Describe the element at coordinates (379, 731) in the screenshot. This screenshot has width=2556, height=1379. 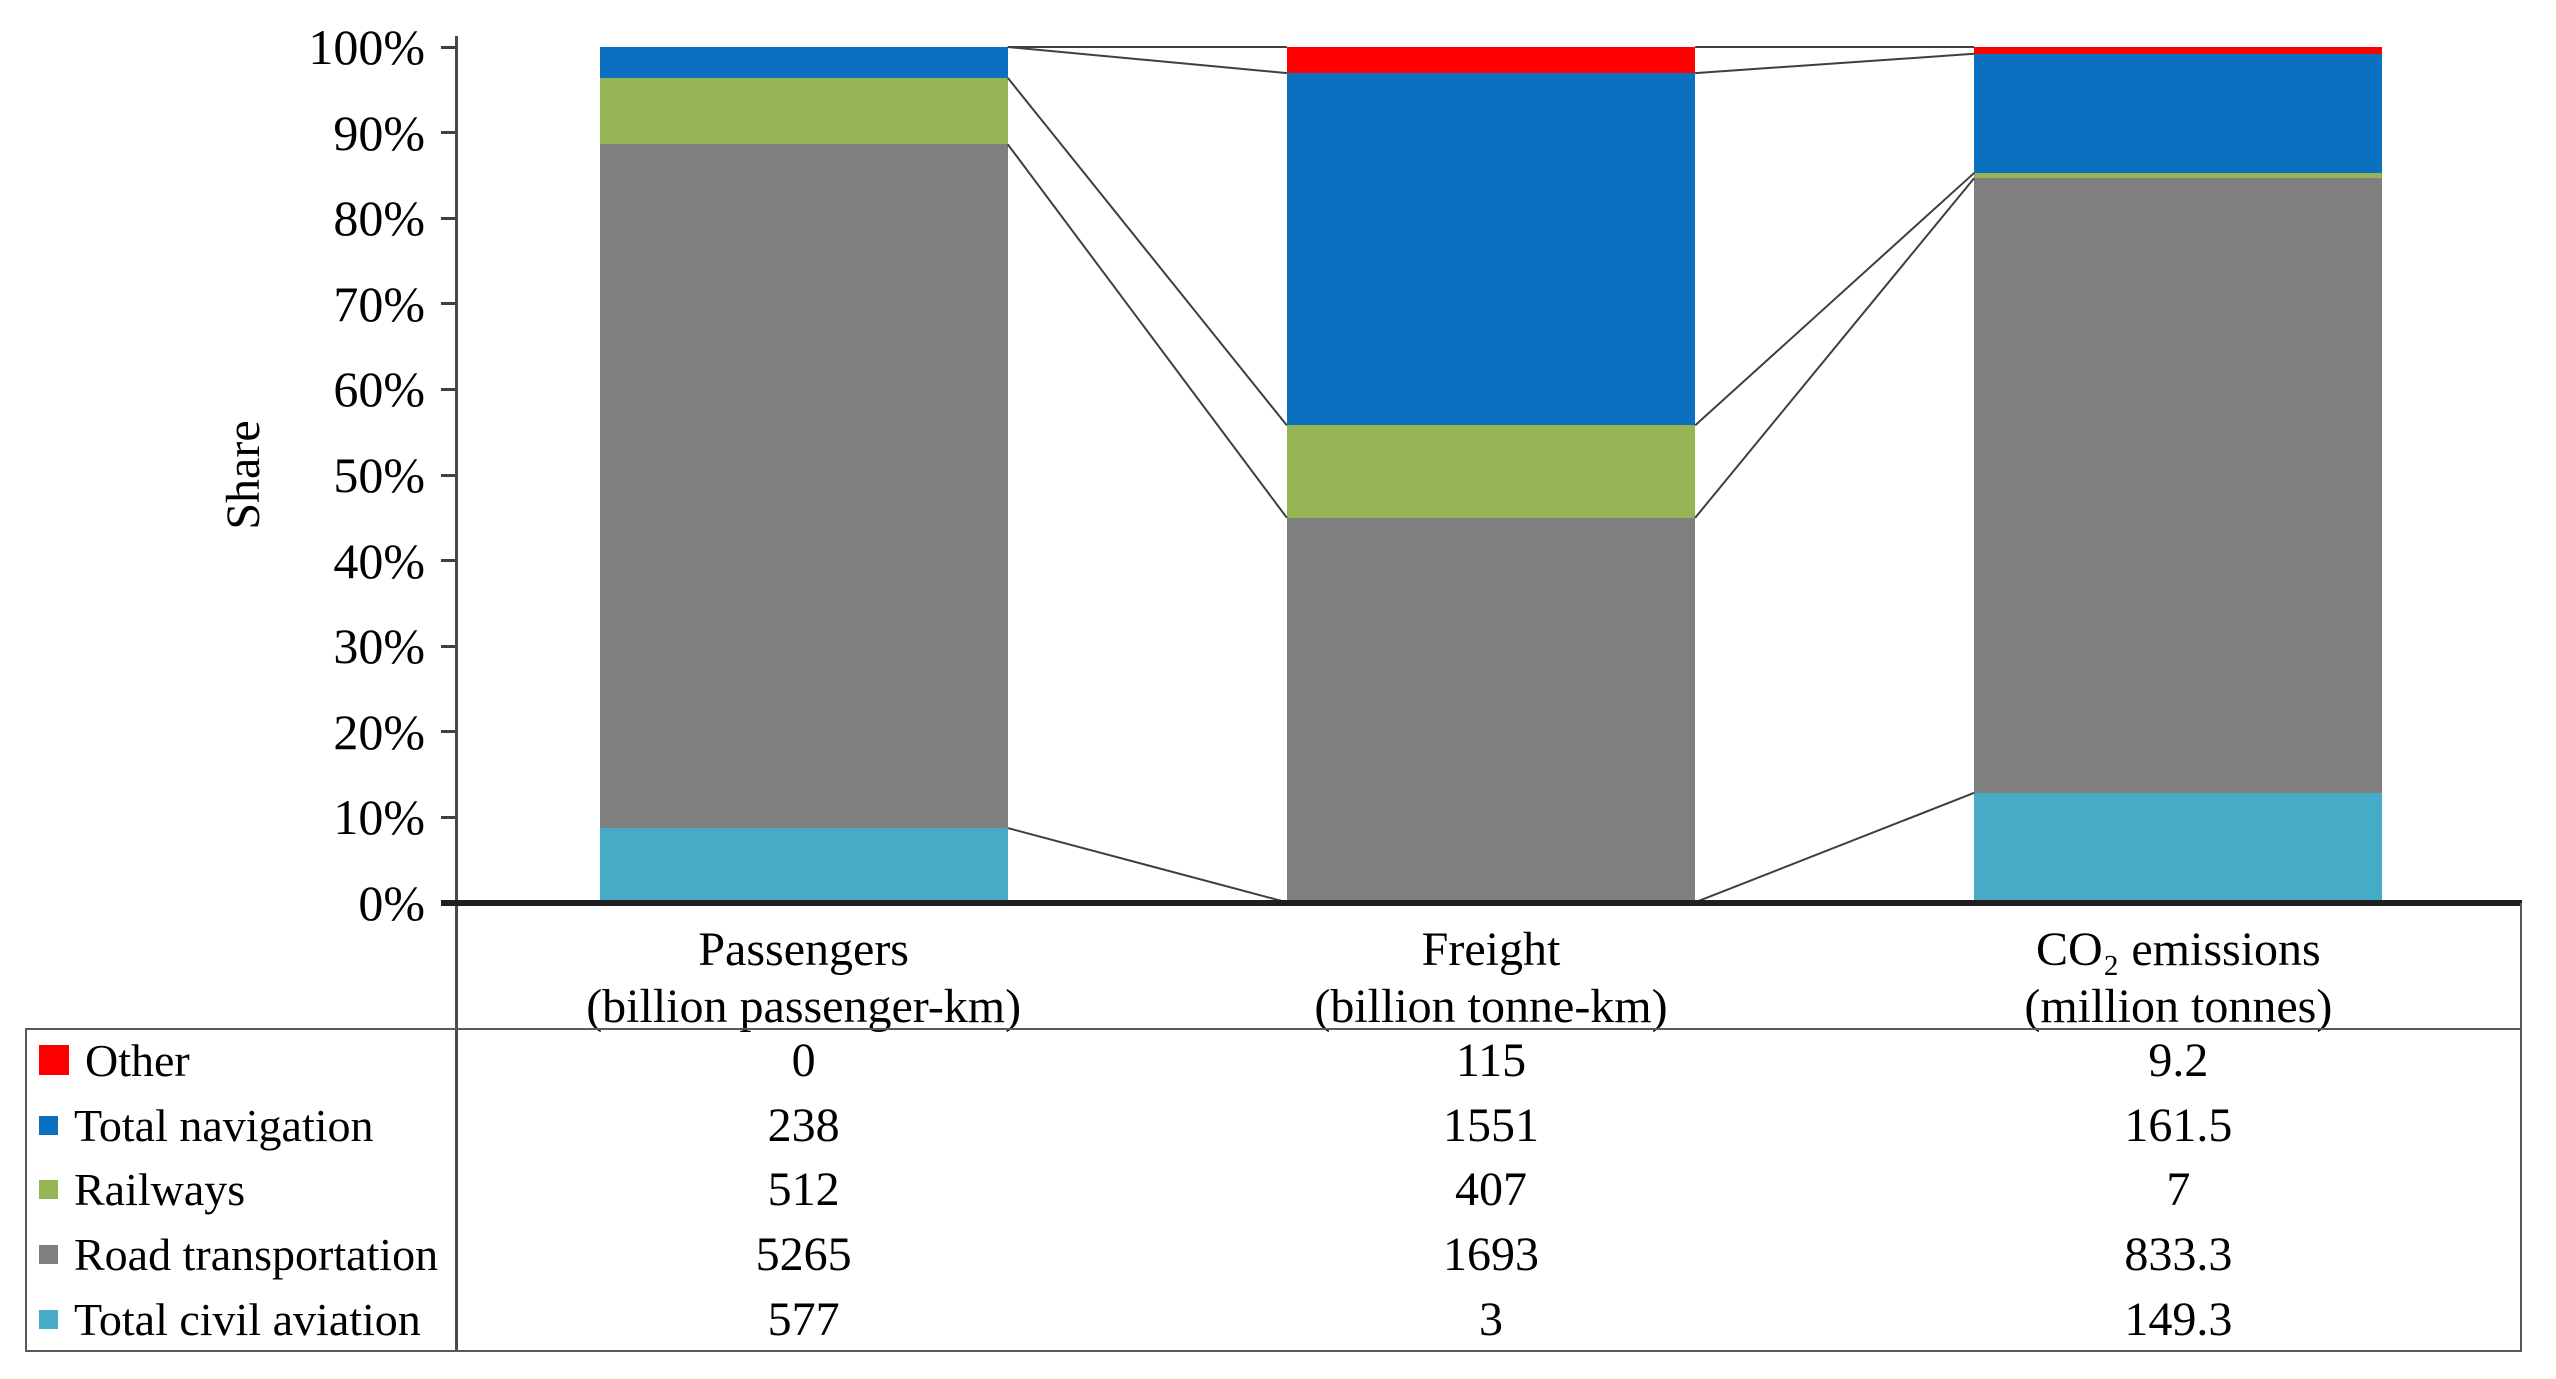
I see `y-axis-tick-label: 20%` at that location.